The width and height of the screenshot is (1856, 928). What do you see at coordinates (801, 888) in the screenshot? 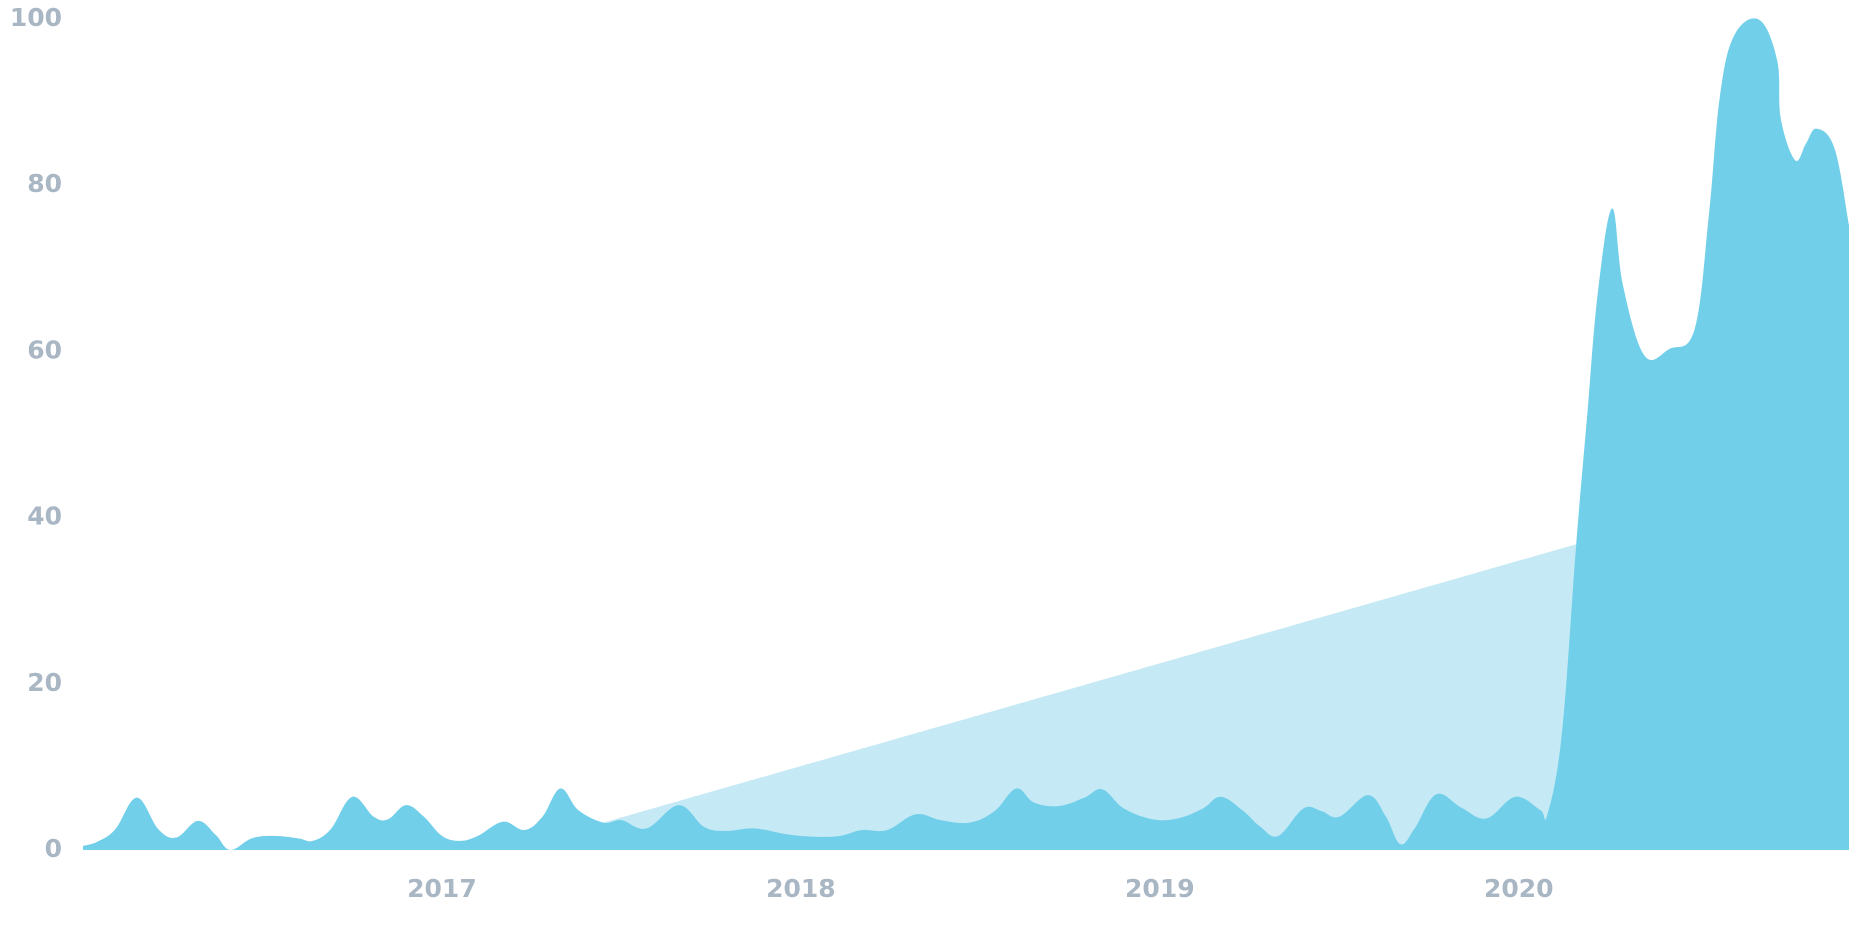
I see `x-tick-label: 2018` at bounding box center [801, 888].